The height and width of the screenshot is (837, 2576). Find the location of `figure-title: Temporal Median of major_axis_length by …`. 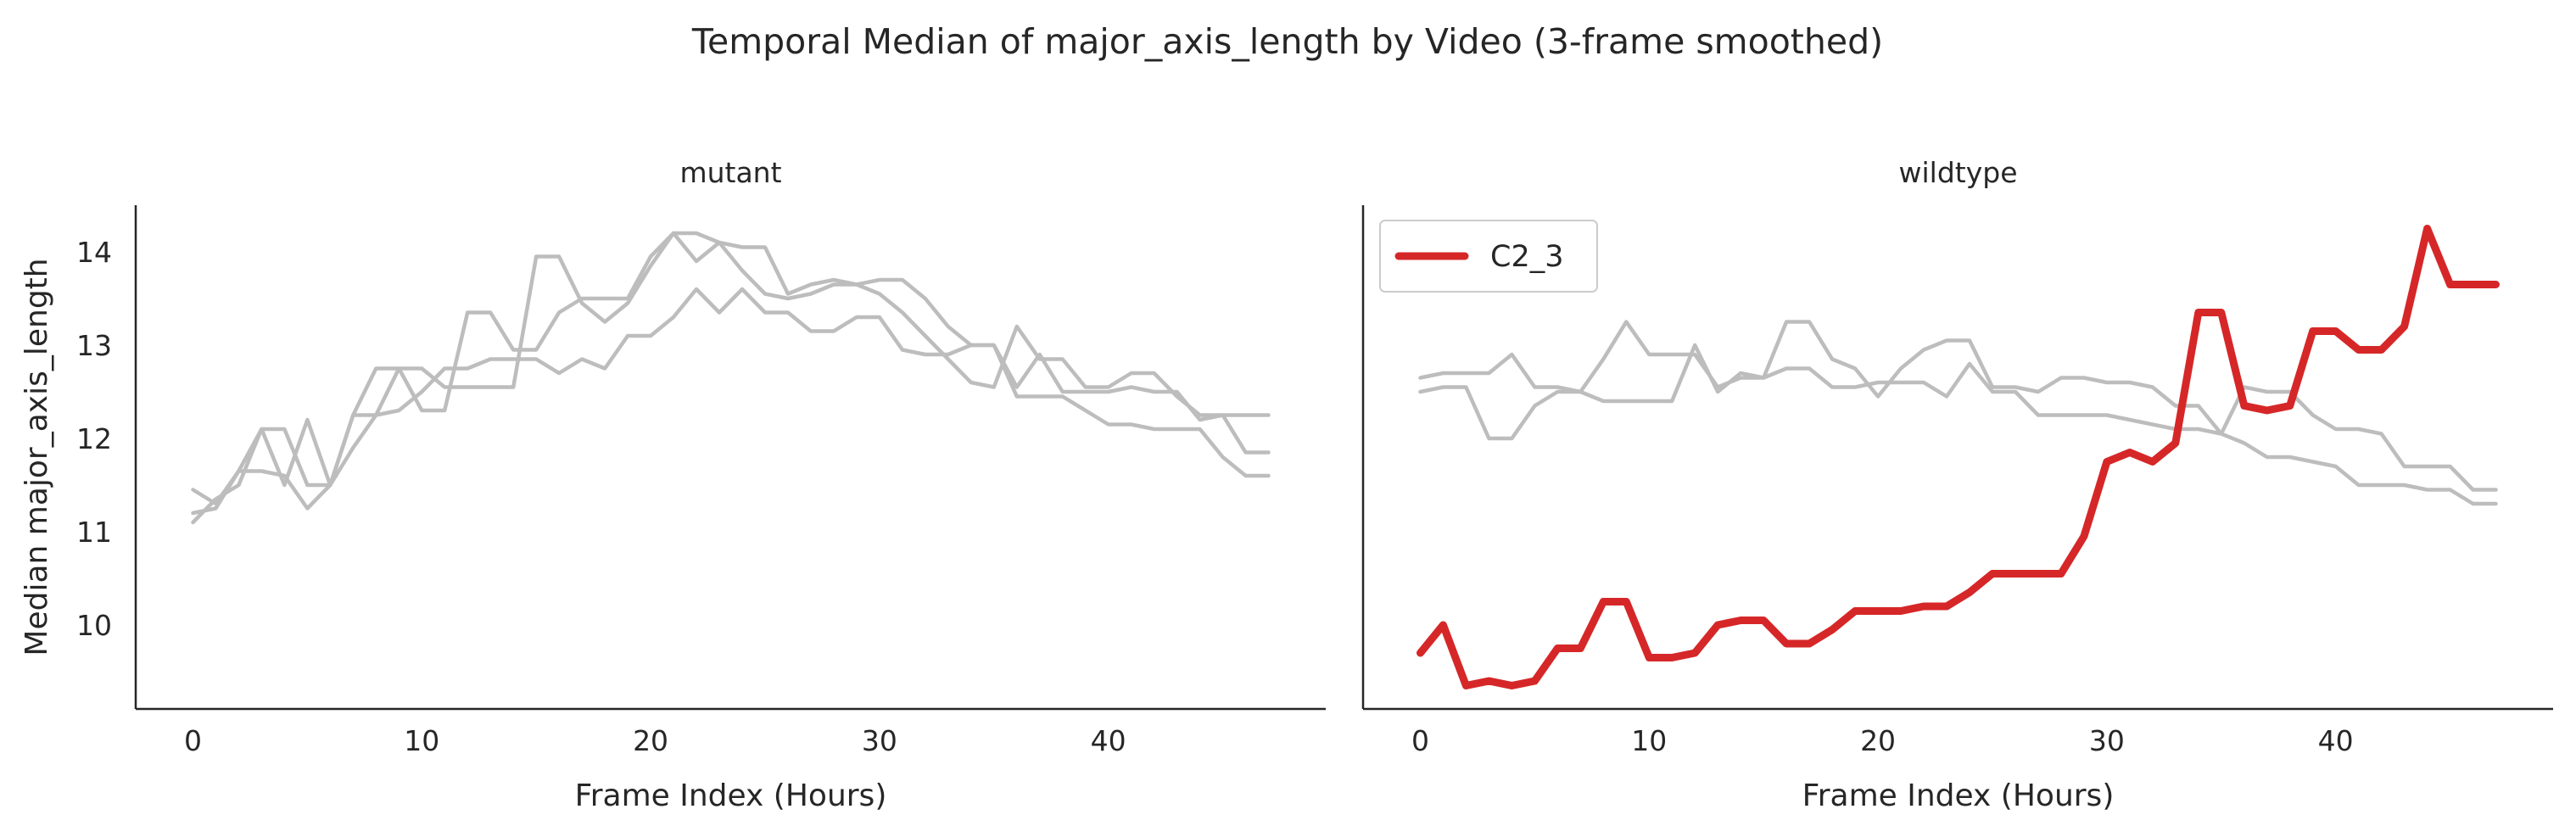

figure-title: Temporal Median of major_axis_length by … is located at coordinates (1287, 41).